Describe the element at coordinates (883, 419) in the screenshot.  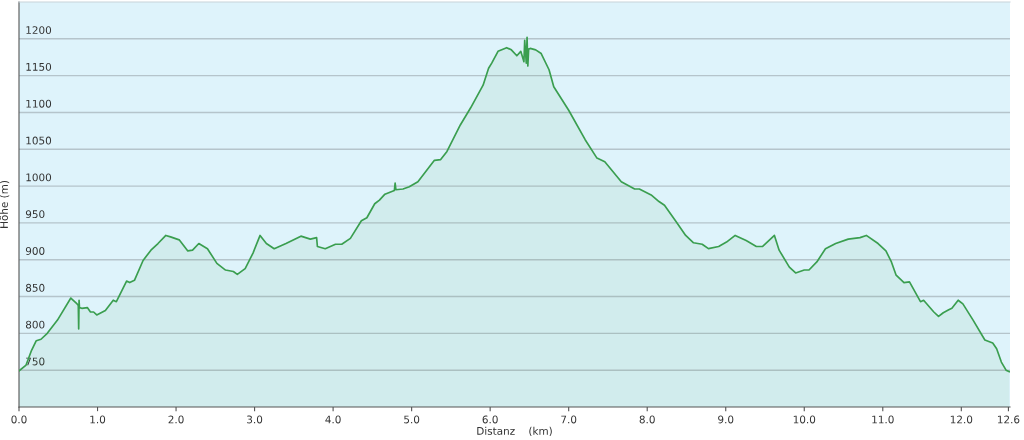
I see `x-tick-label: 11.0` at that location.